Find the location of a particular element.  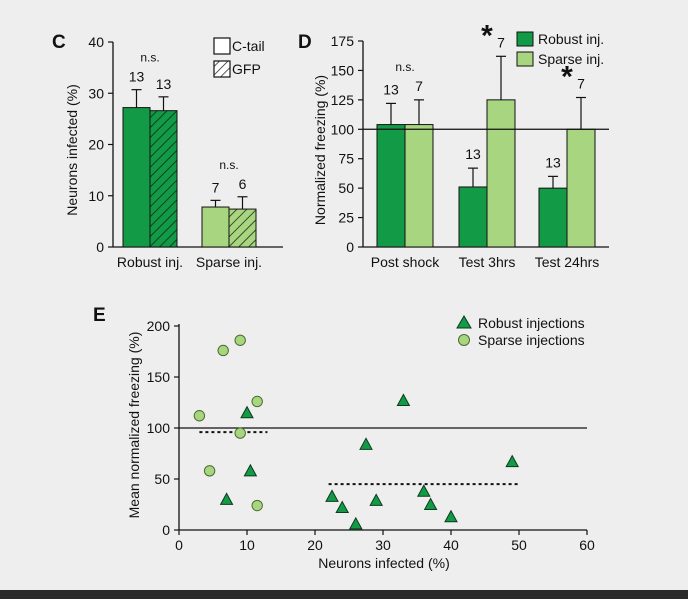

panel-c-letter: C is located at coordinates (59, 42).